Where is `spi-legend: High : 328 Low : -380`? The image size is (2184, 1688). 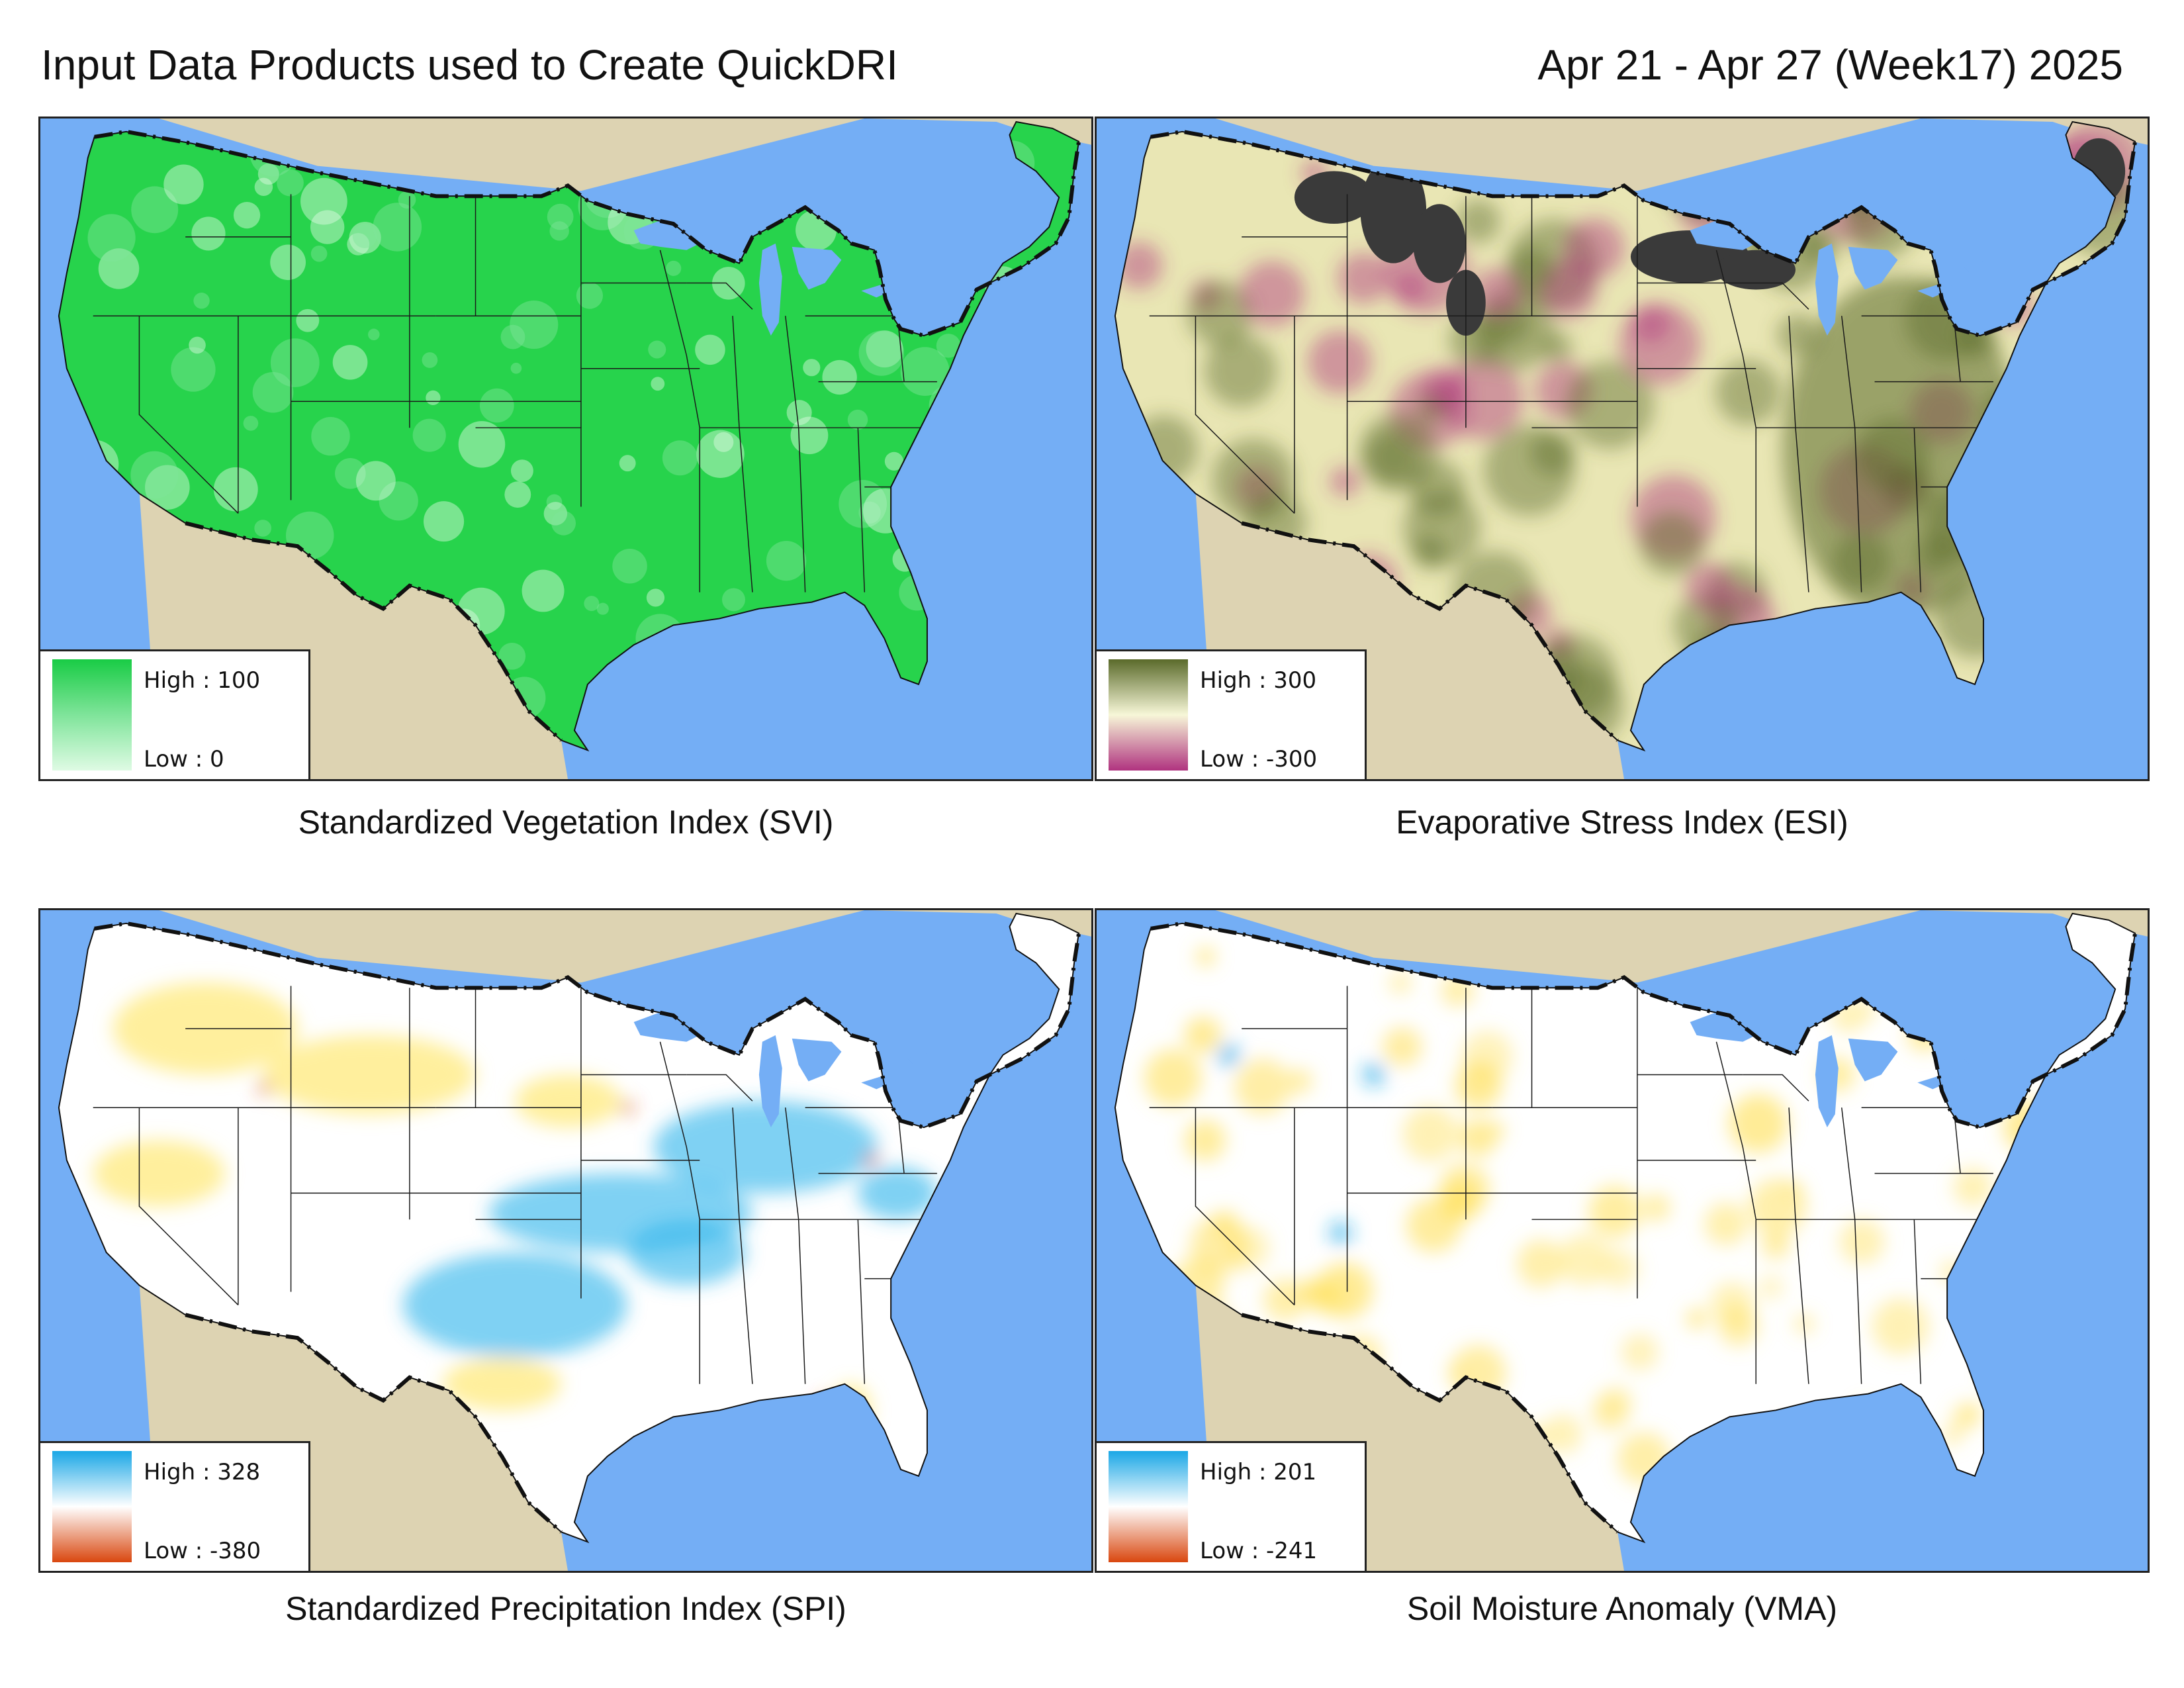 spi-legend: High : 328 Low : -380 is located at coordinates (175, 1506).